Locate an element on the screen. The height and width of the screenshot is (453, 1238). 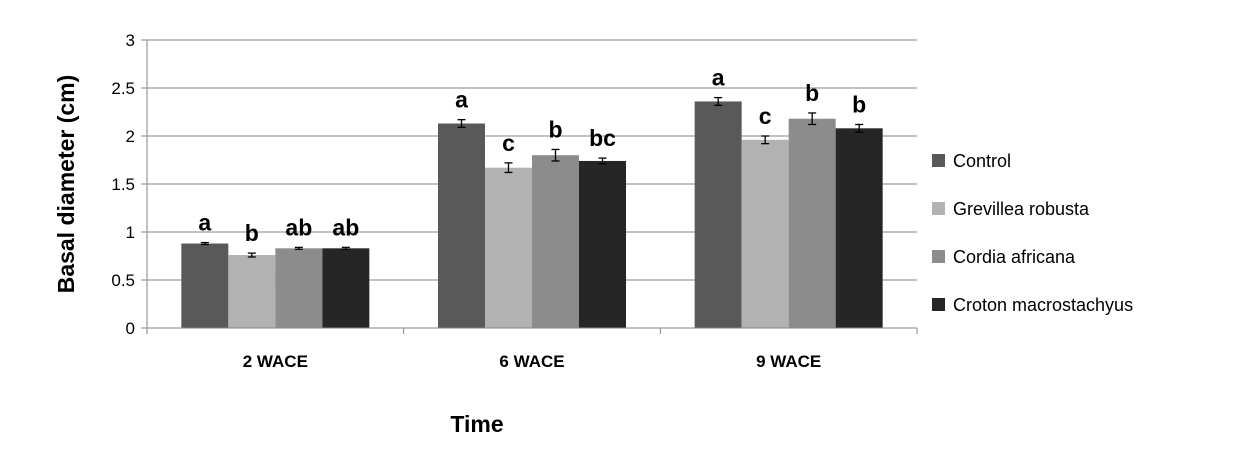
legend-label: Cordia africana is located at coordinates (1014, 257).